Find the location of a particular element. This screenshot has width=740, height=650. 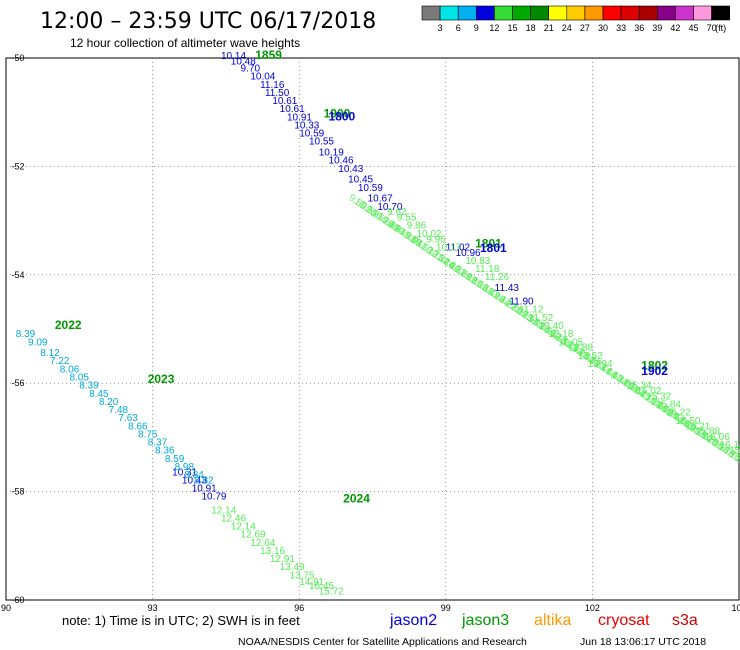

data-point-label: 8.84 is located at coordinates (194, 475).